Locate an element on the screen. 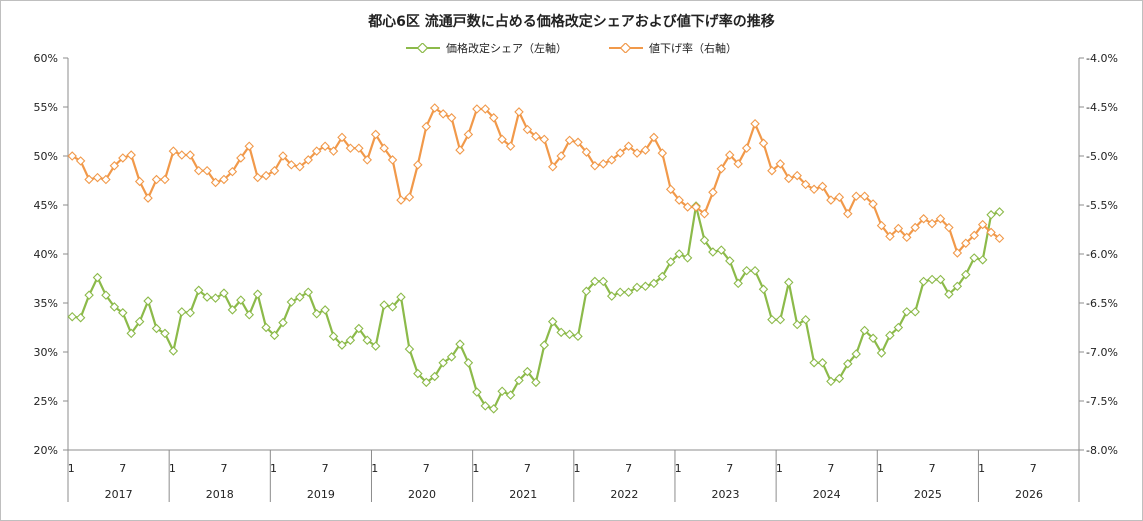 This screenshot has width=1143, height=521. x-year-label: 2025 is located at coordinates (928, 494).